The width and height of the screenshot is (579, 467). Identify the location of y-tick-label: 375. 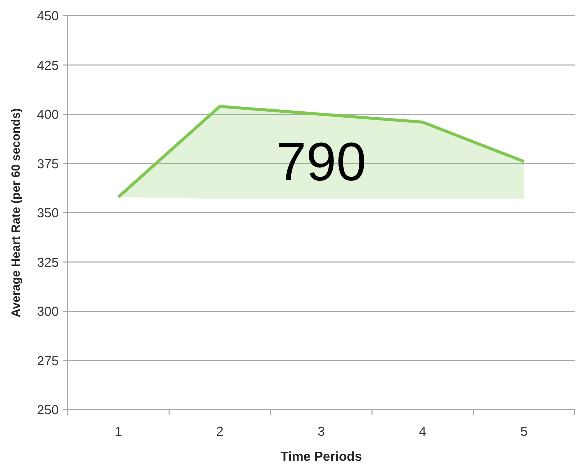
(48, 164).